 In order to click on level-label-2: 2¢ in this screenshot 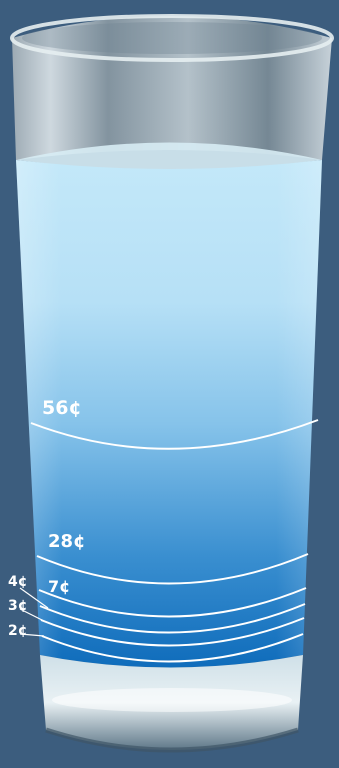, I will do `click(17, 631)`.